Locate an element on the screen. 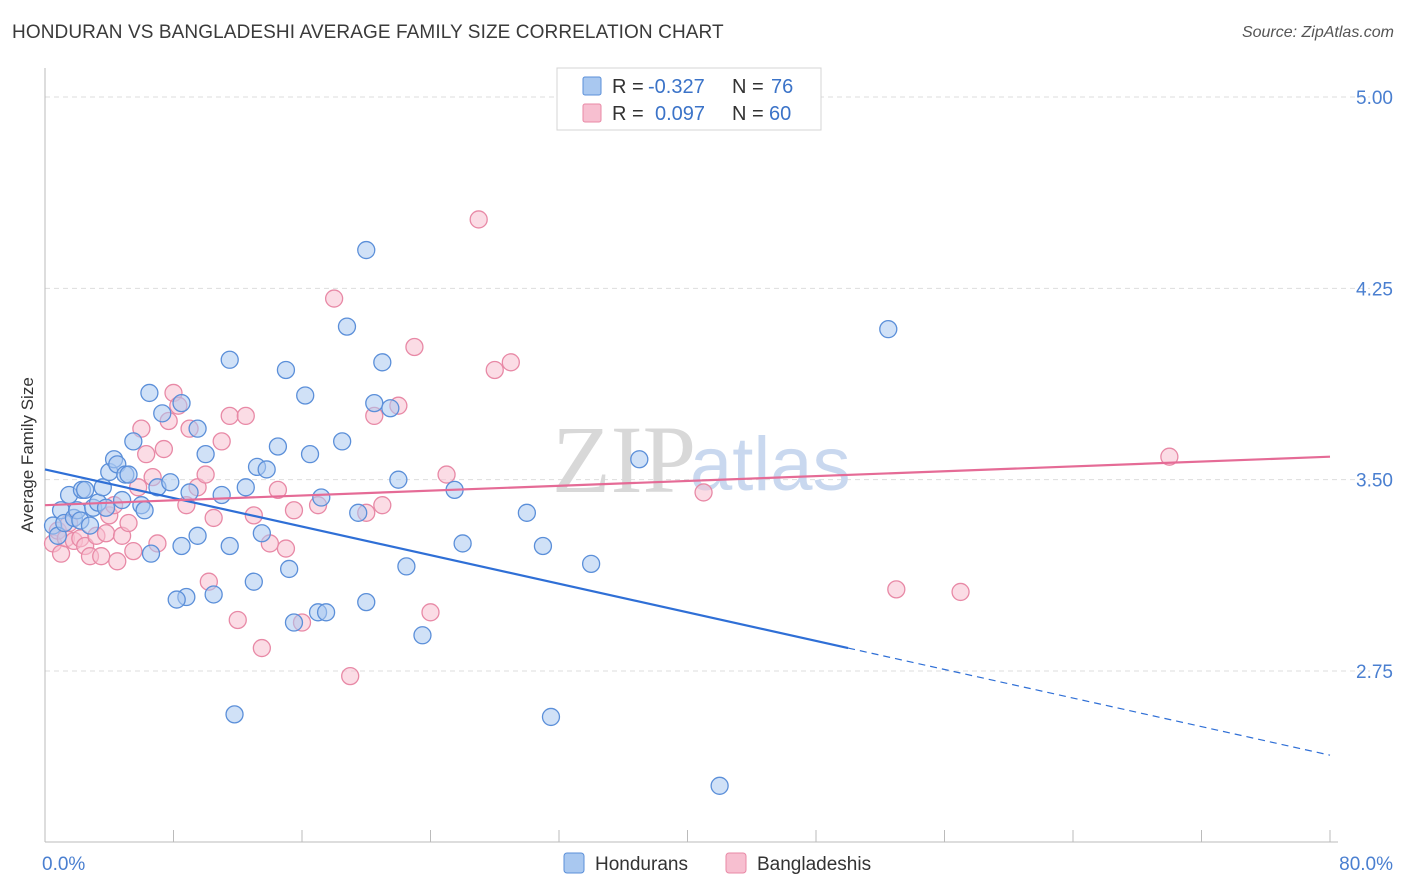  legend-r-label-bangladeshis: R = is located at coordinates (628, 114).